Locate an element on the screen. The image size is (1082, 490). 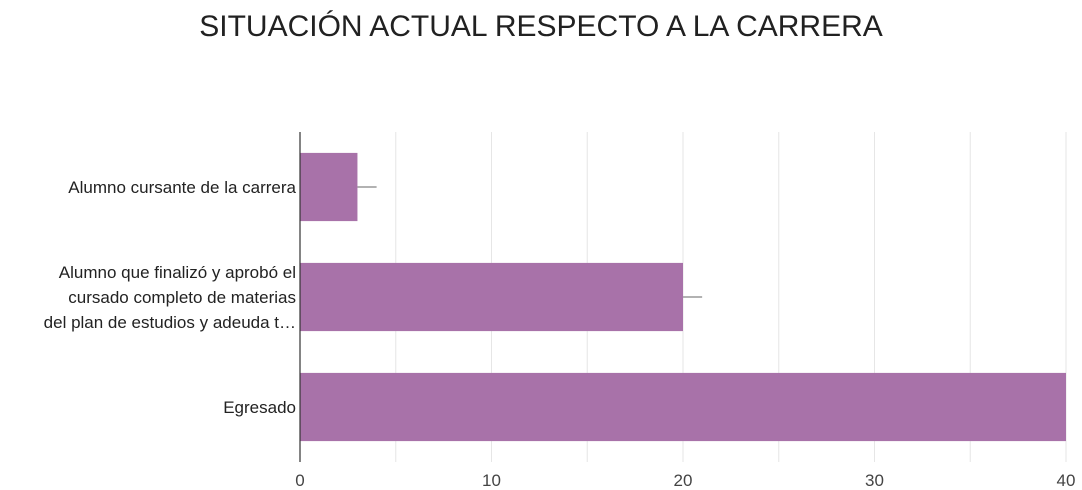
x-tick-label: 30 is located at coordinates (874, 480).